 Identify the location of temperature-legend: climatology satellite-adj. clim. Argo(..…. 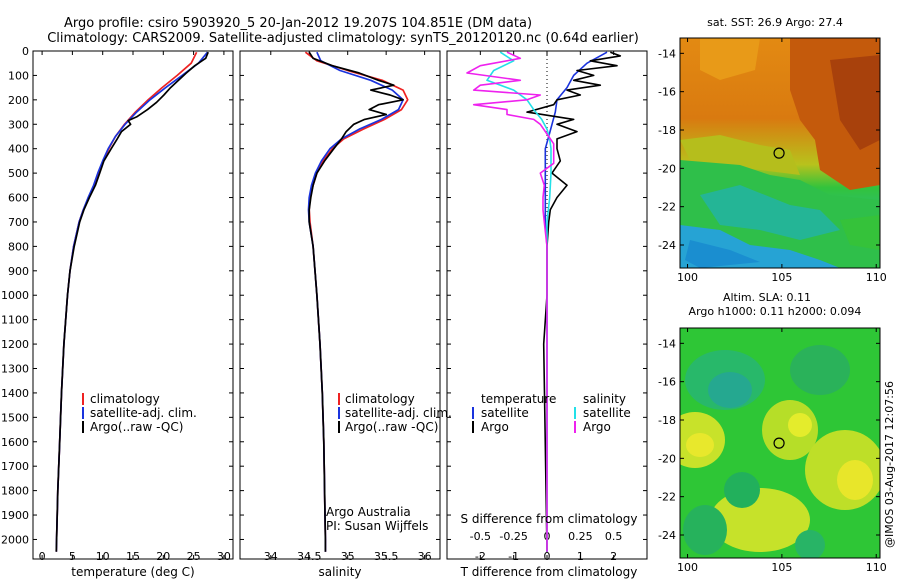
(139, 413).